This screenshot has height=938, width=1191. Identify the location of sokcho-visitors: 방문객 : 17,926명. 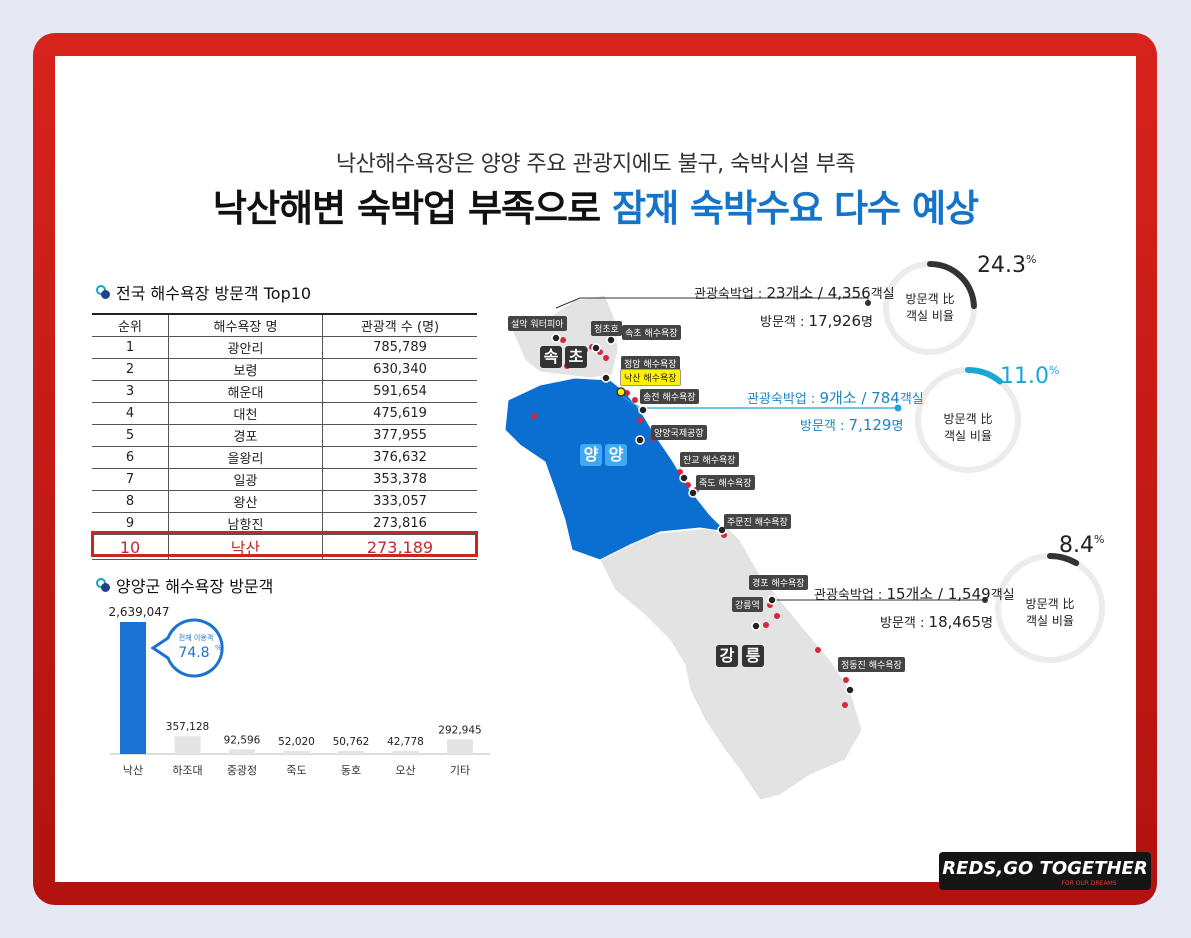
(816, 320).